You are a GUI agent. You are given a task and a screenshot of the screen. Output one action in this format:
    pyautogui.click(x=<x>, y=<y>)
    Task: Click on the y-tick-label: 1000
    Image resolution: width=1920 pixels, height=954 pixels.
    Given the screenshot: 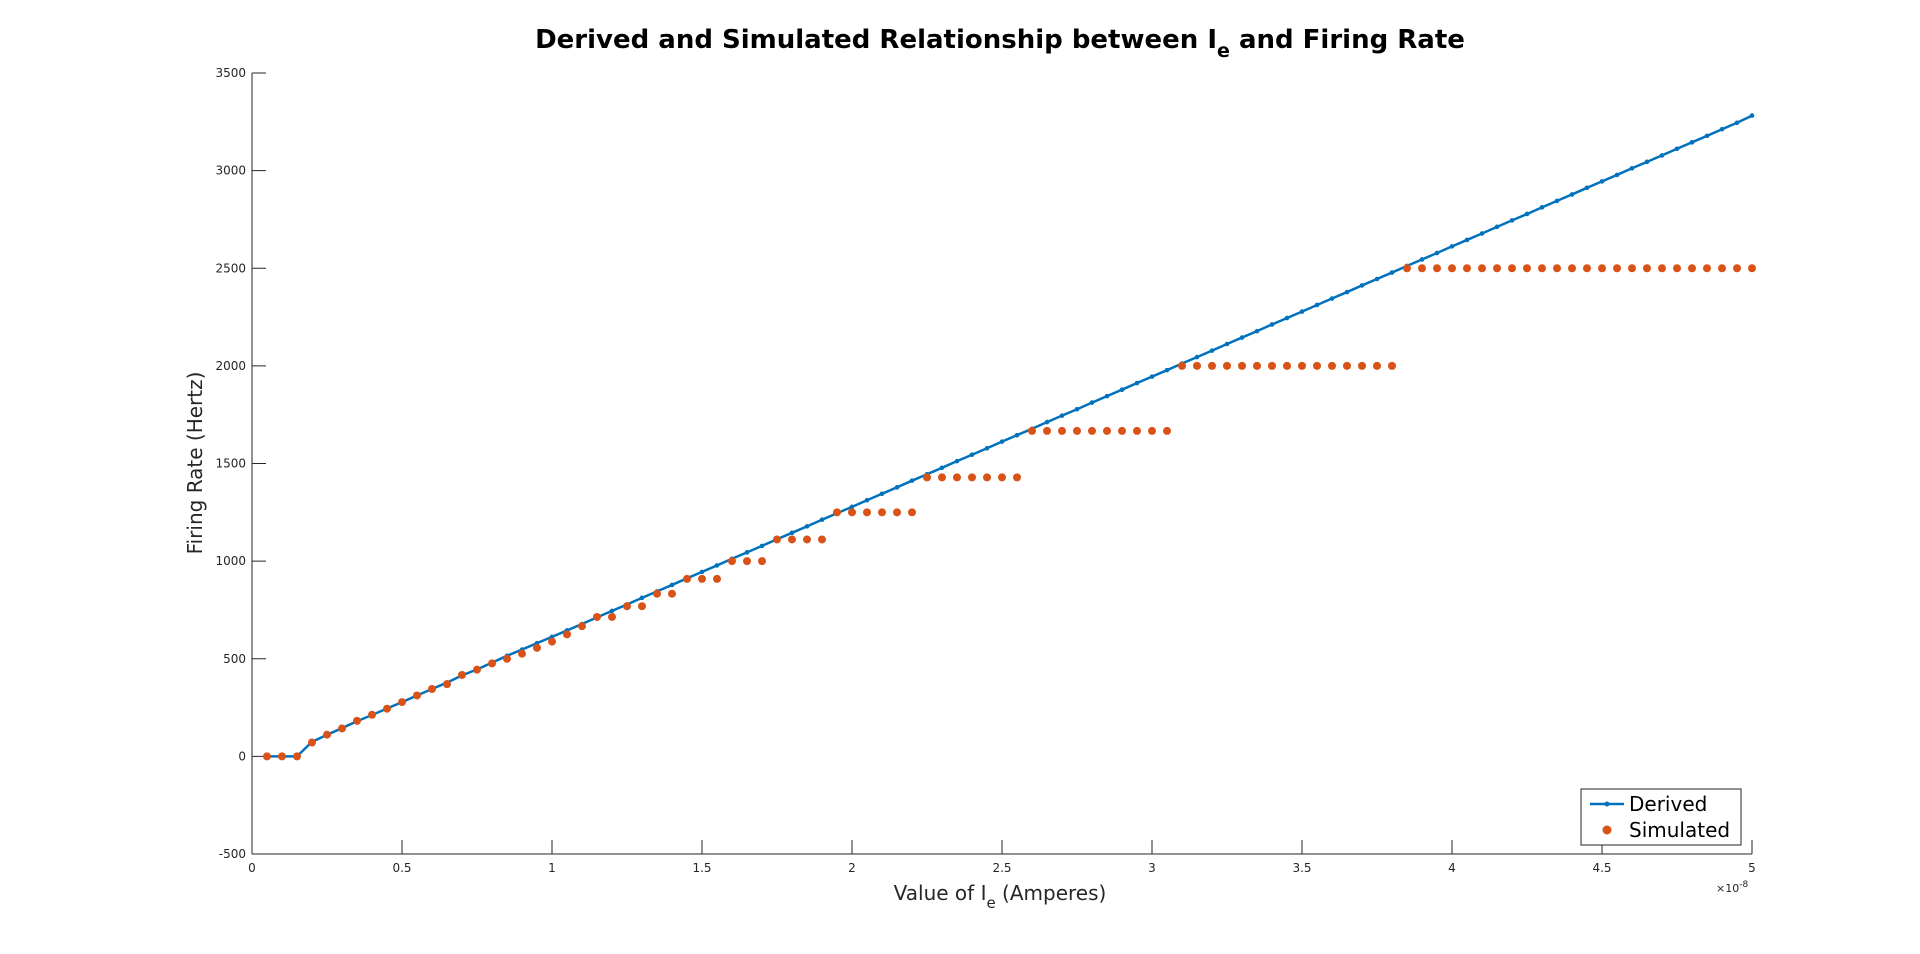 What is the action you would take?
    pyautogui.click(x=230, y=561)
    